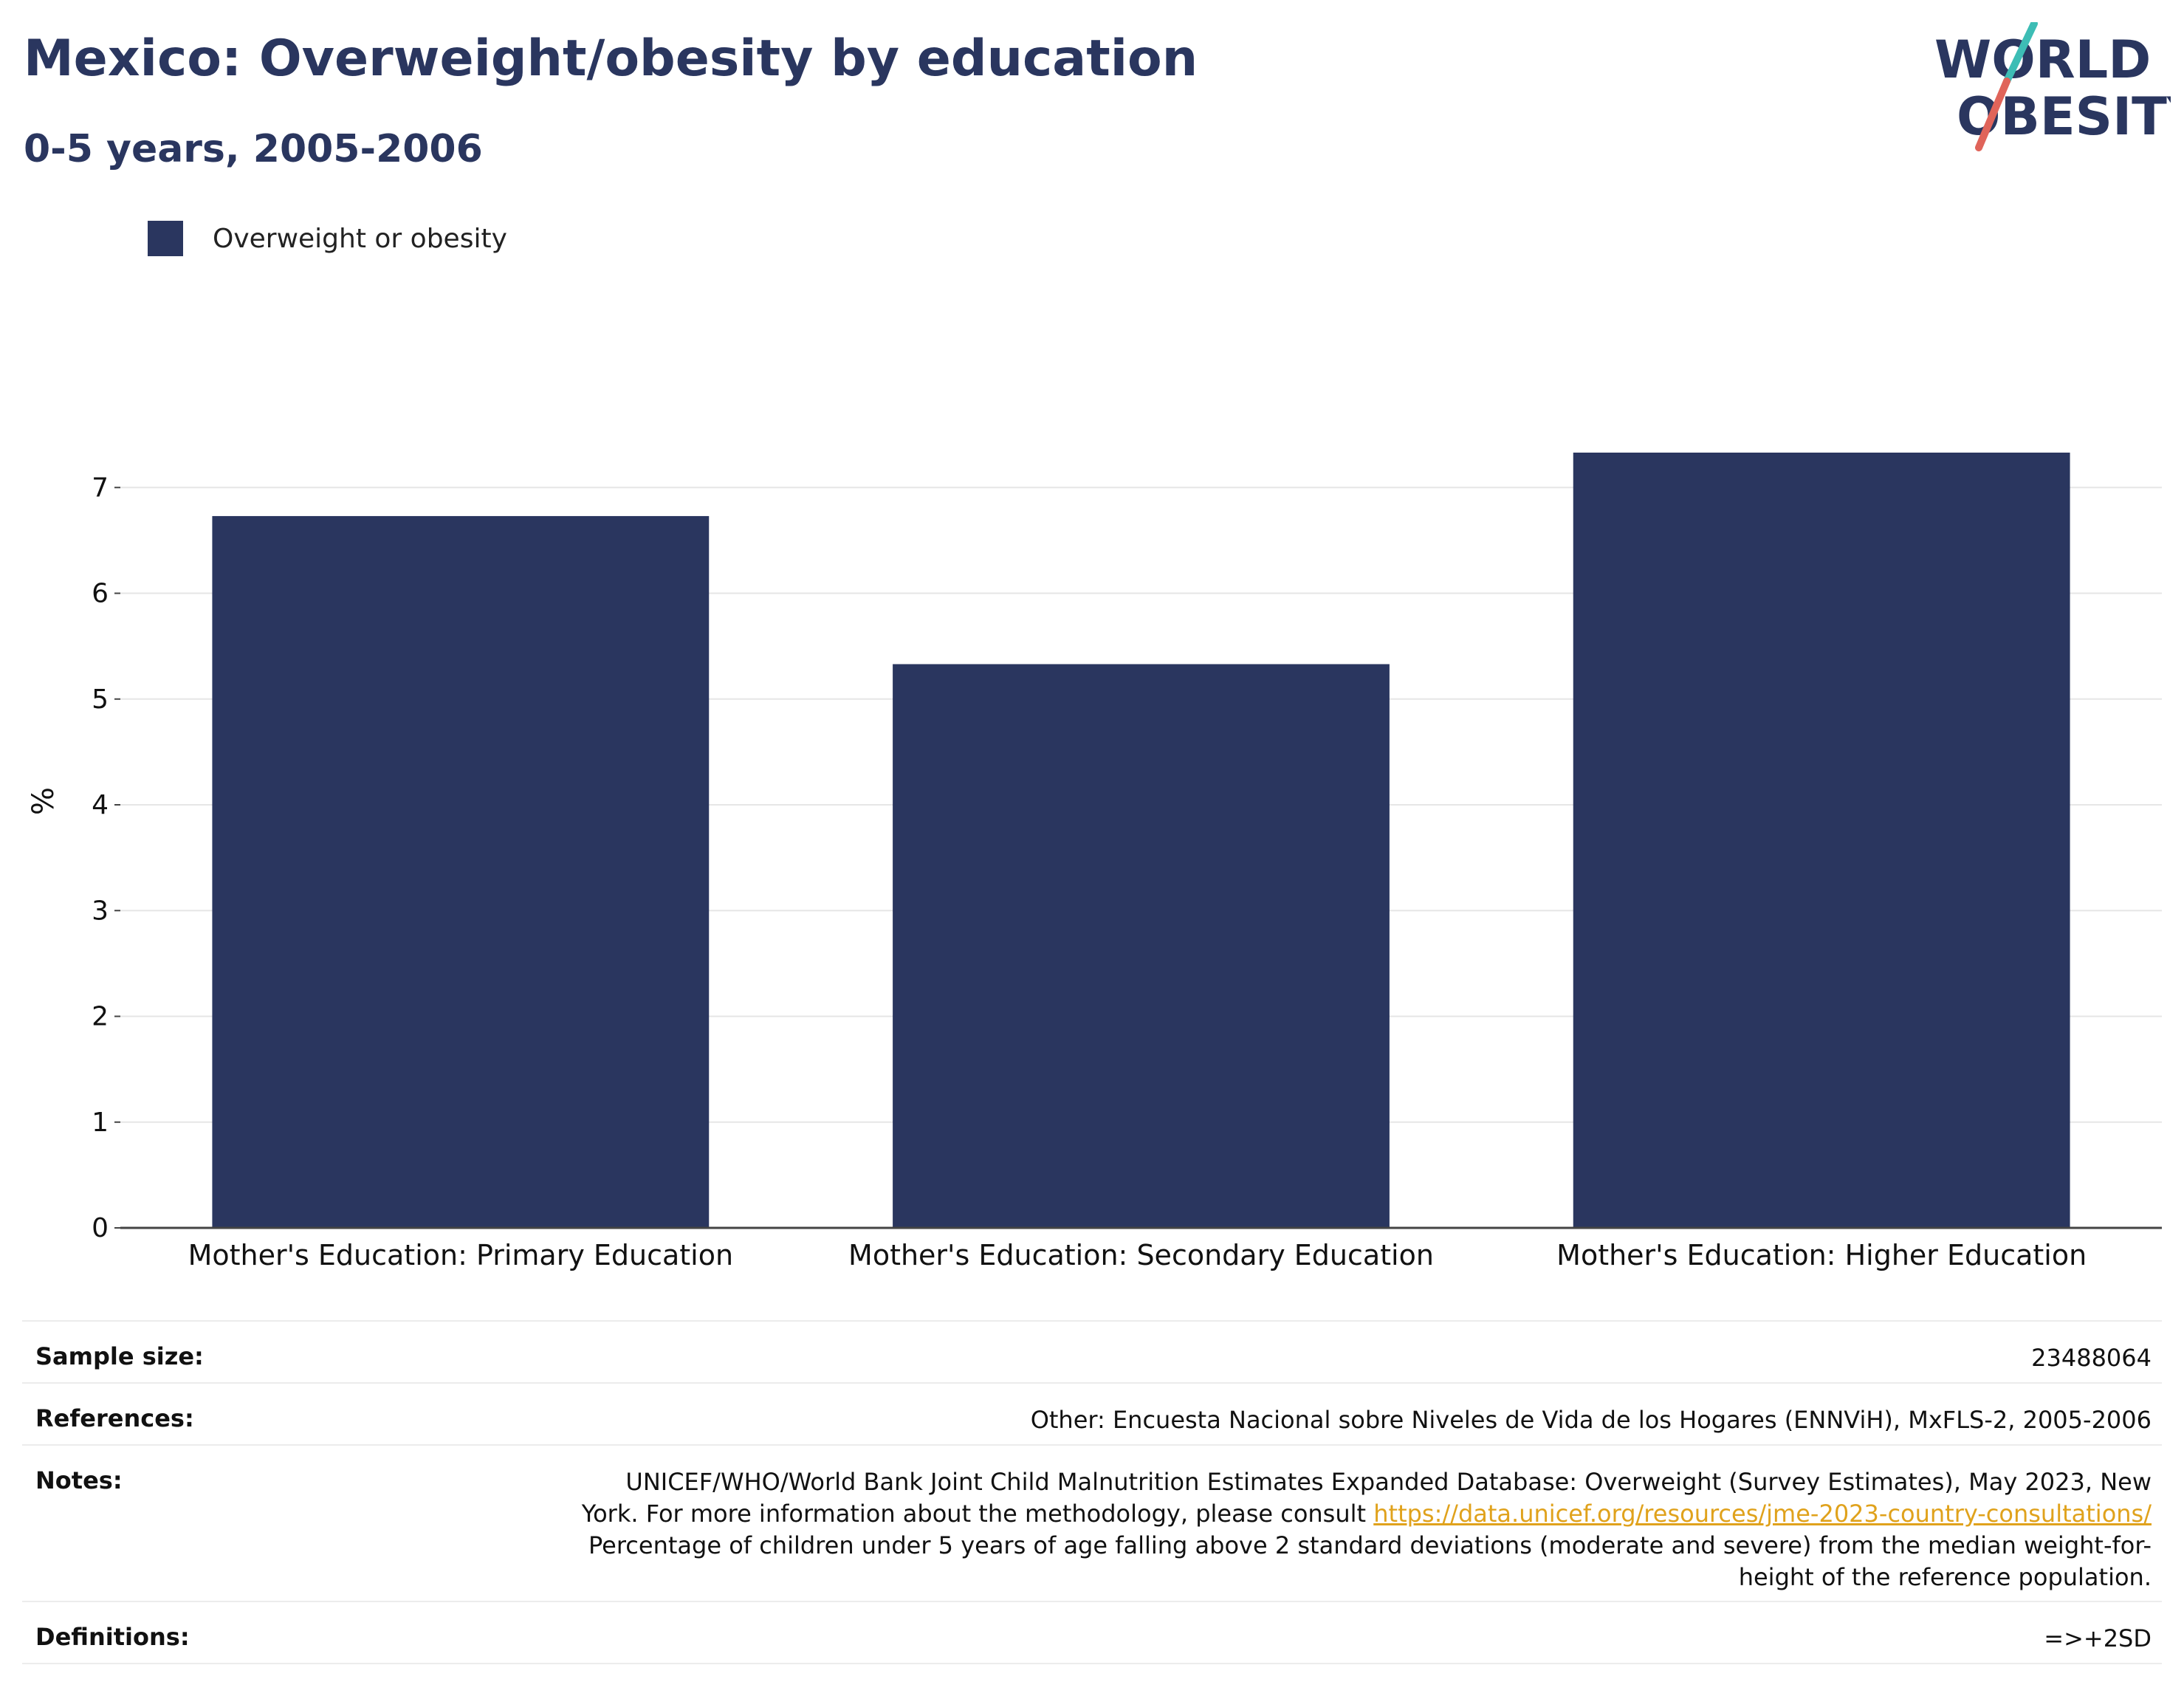  What do you see at coordinates (101, 805) in the screenshot?
I see `y-tick-label: 4` at bounding box center [101, 805].